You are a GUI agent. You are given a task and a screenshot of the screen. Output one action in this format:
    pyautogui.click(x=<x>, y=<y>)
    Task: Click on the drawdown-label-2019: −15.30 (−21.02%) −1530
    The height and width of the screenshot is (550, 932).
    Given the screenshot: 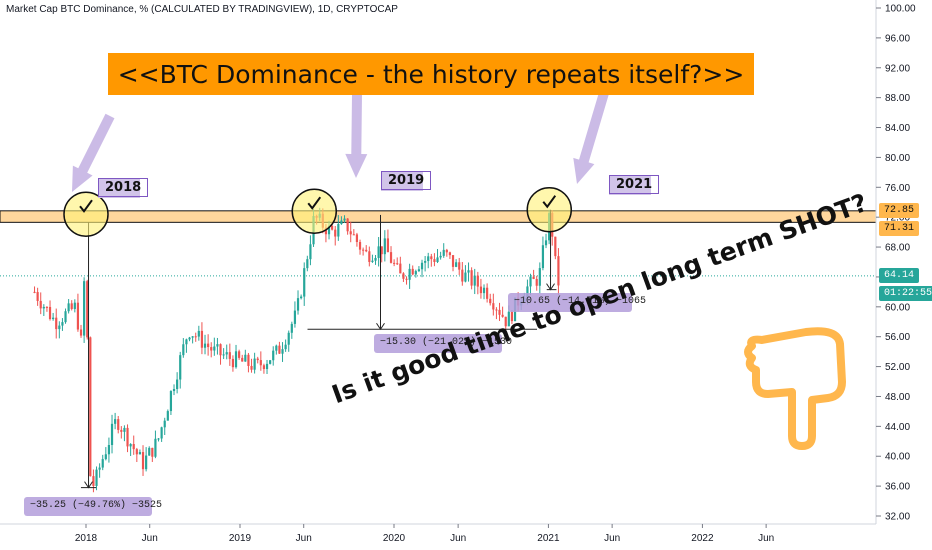 What is the action you would take?
    pyautogui.click(x=446, y=342)
    